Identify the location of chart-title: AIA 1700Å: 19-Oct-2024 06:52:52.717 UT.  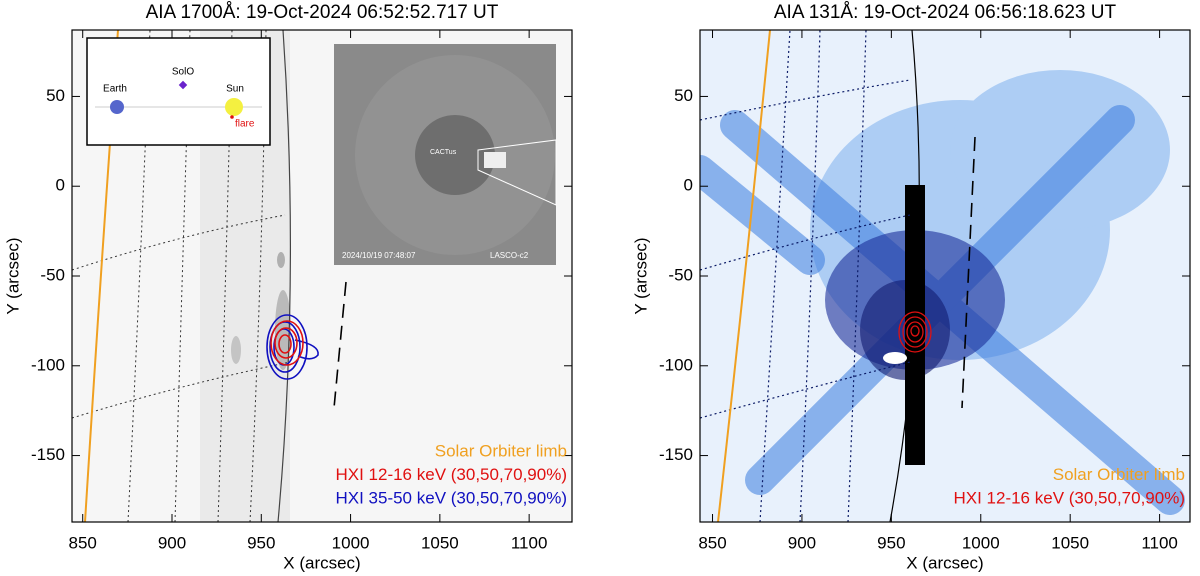
(322, 12).